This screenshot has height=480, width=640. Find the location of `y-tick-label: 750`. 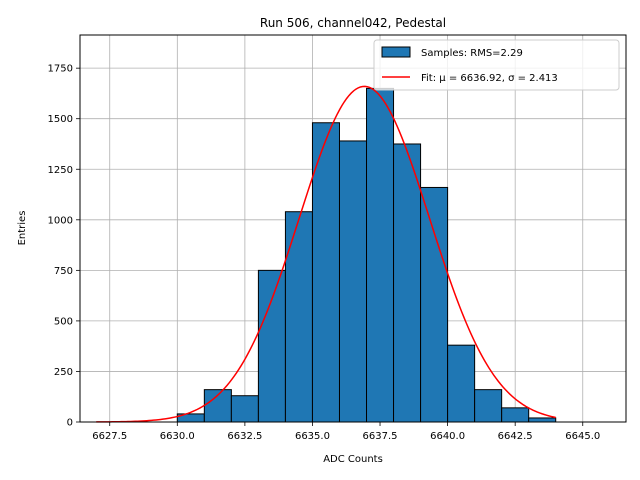

y-tick-label: 750 is located at coordinates (63, 271).